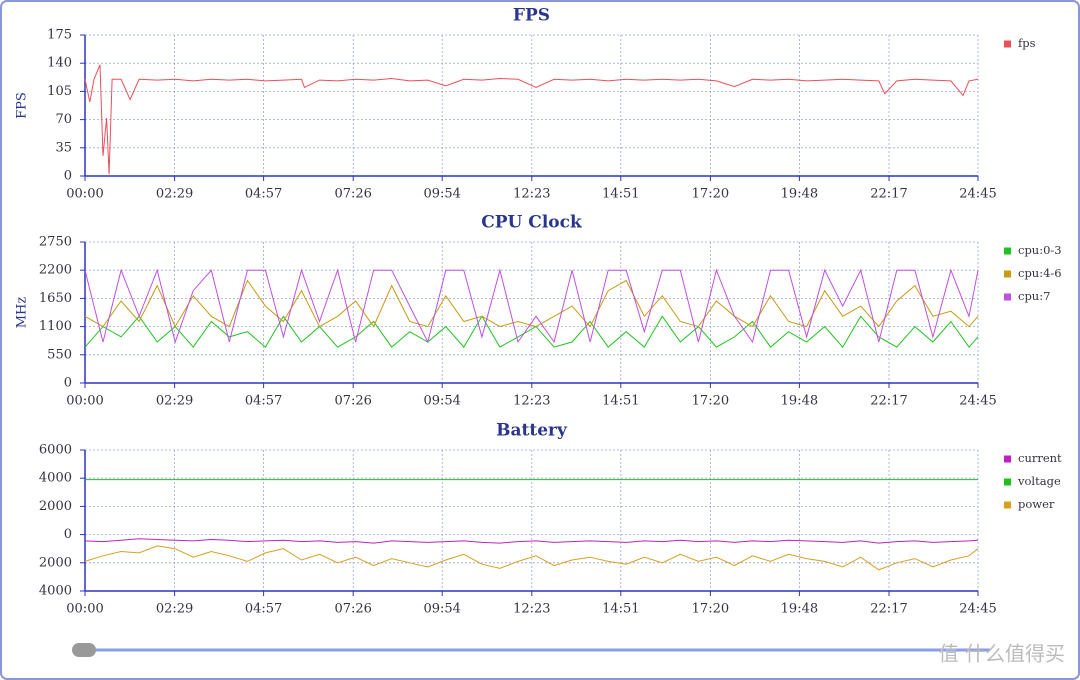 This screenshot has height=680, width=1080. Describe the element at coordinates (59, 63) in the screenshot. I see `y-tick-label: 140` at that location.